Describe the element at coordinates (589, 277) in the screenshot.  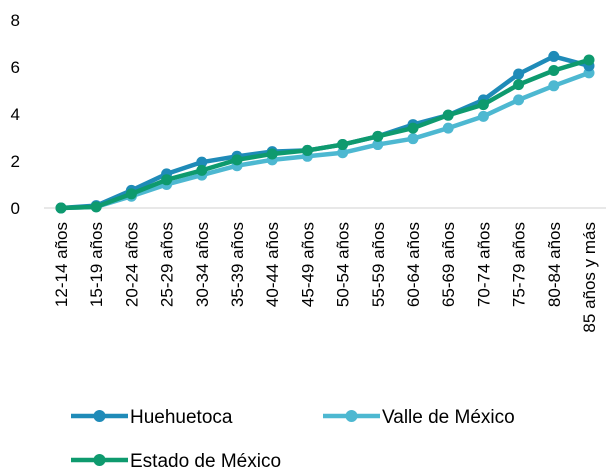
I see `x-tick-label: 85 años y más` at that location.